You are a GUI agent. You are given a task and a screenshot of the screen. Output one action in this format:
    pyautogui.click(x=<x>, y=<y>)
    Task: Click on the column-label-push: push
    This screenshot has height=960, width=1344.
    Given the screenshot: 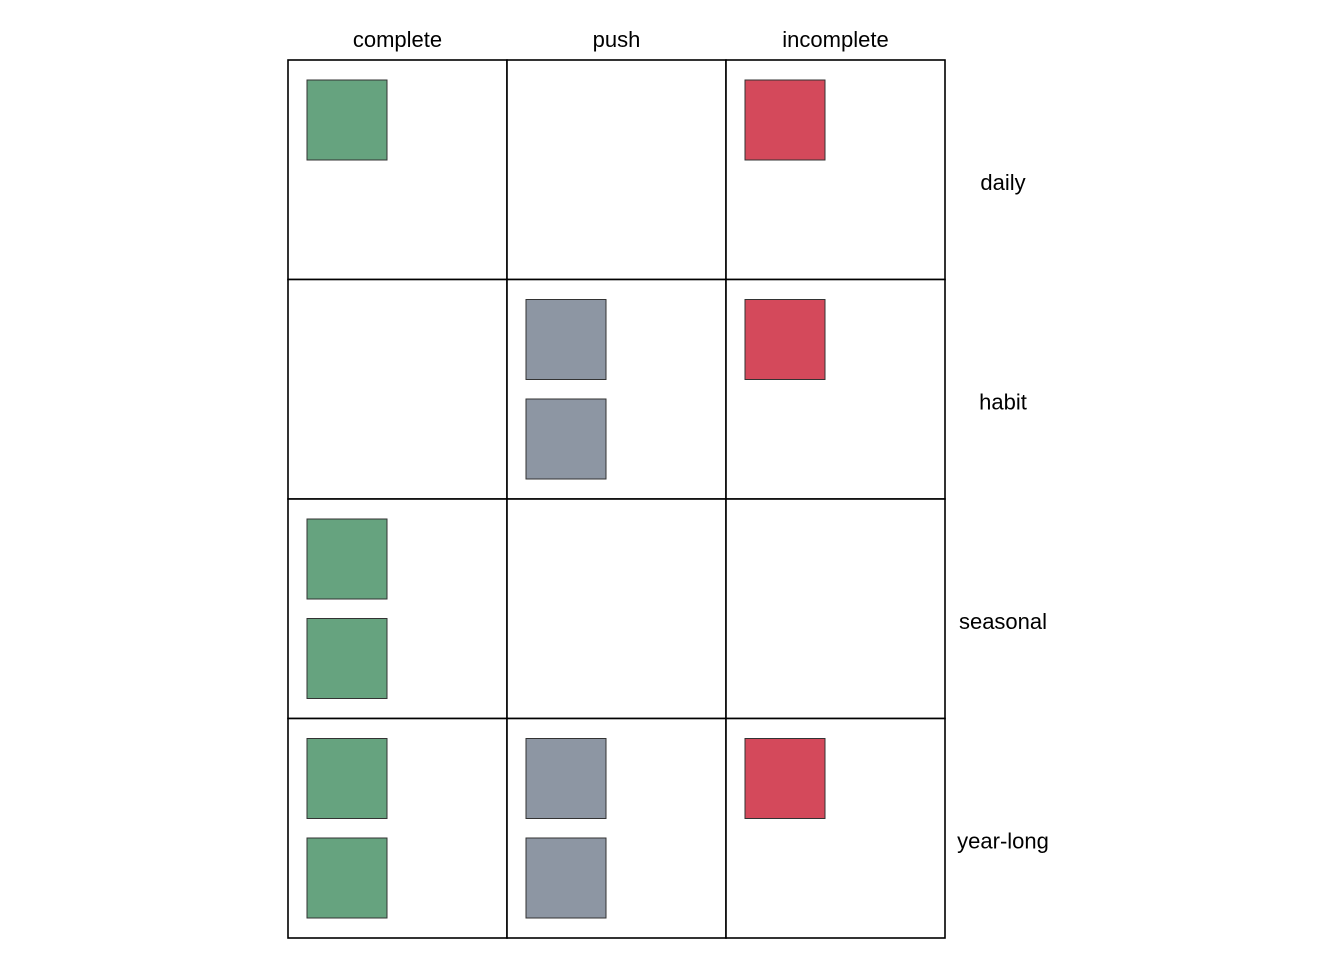 What is the action you would take?
    pyautogui.click(x=617, y=39)
    